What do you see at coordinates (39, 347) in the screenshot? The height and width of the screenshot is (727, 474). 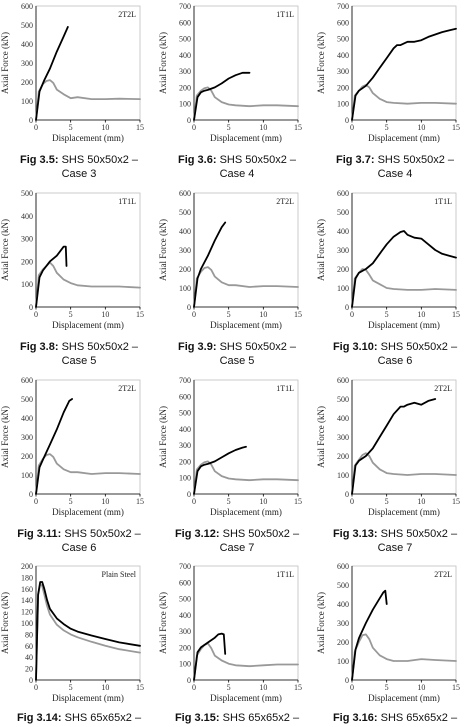 I see `caption-fig-number: Fig 3.8:` at bounding box center [39, 347].